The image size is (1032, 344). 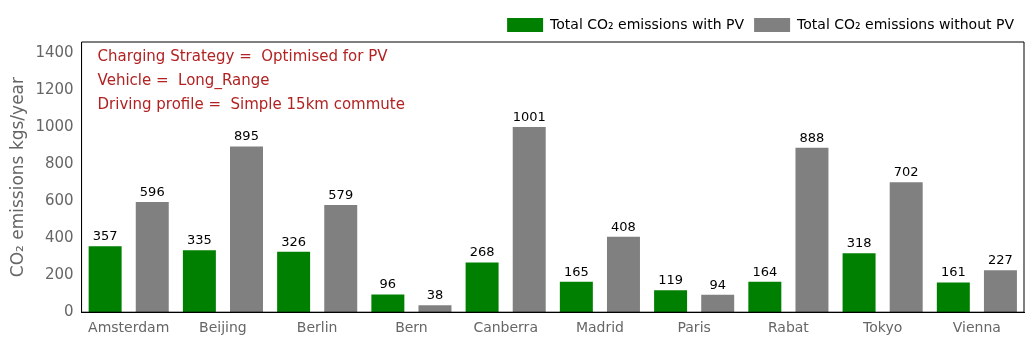 What do you see at coordinates (435, 295) in the screenshot?
I see `data-label: 38` at bounding box center [435, 295].